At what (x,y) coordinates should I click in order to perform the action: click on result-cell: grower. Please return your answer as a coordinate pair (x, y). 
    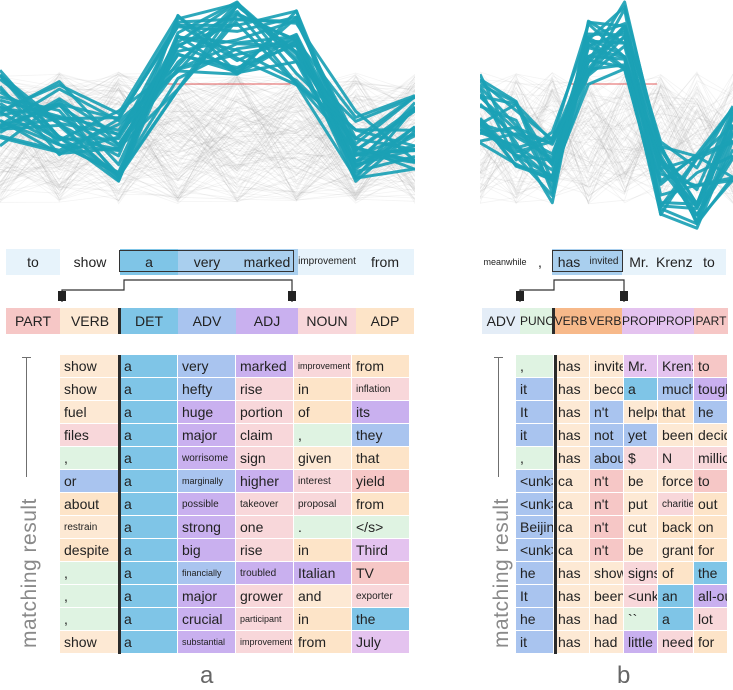
    Looking at the image, I should click on (265, 596).